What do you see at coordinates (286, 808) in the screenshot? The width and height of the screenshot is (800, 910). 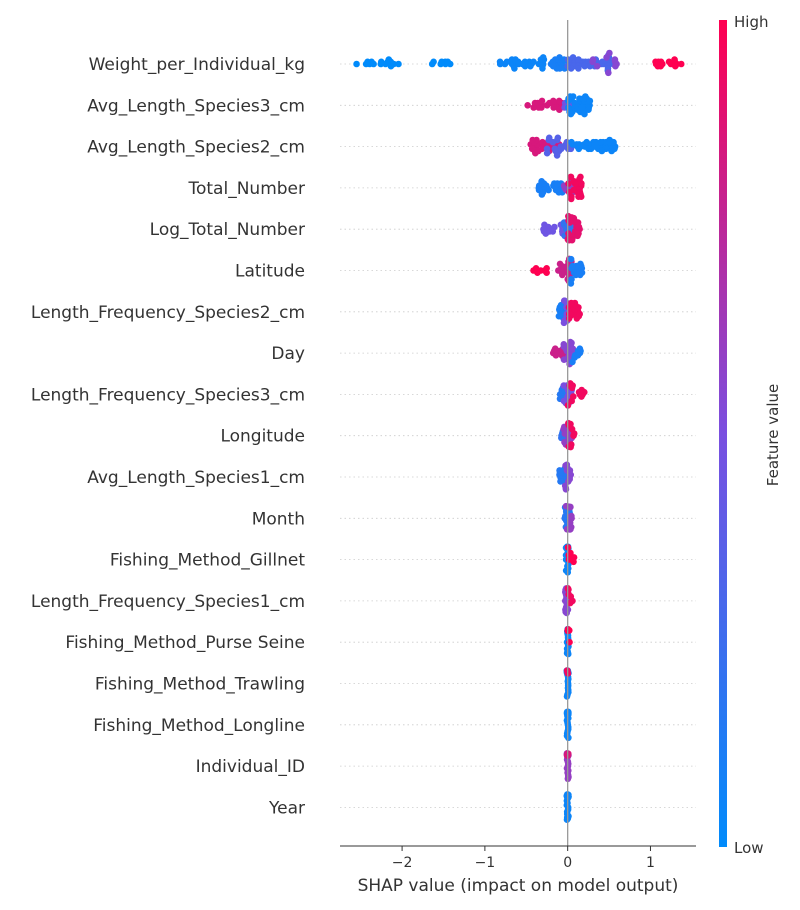 I see `feature-label: Year` at bounding box center [286, 808].